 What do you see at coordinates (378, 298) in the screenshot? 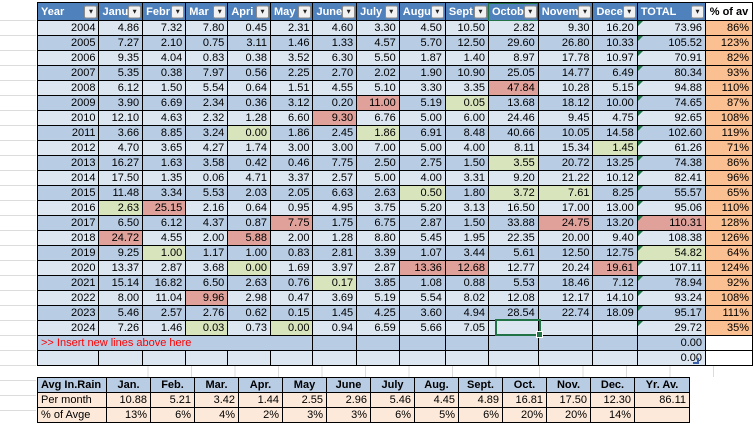
I see `month-cell: 5.19` at bounding box center [378, 298].